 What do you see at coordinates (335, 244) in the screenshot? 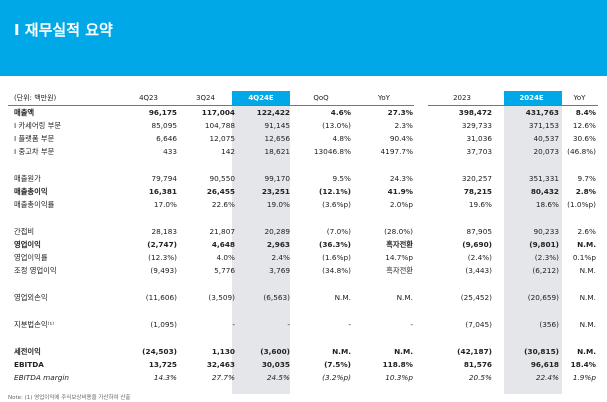
I see `table-cell: (36.3%)` at bounding box center [335, 244].